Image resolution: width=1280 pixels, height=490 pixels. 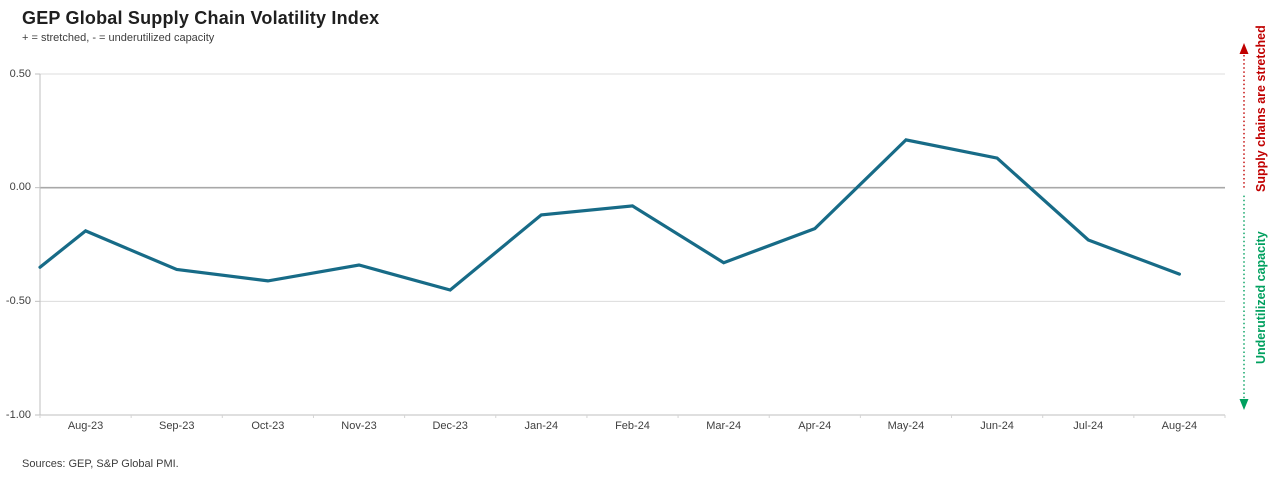 I want to click on y-axis-tick-label: -0.50, so click(x=18, y=300).